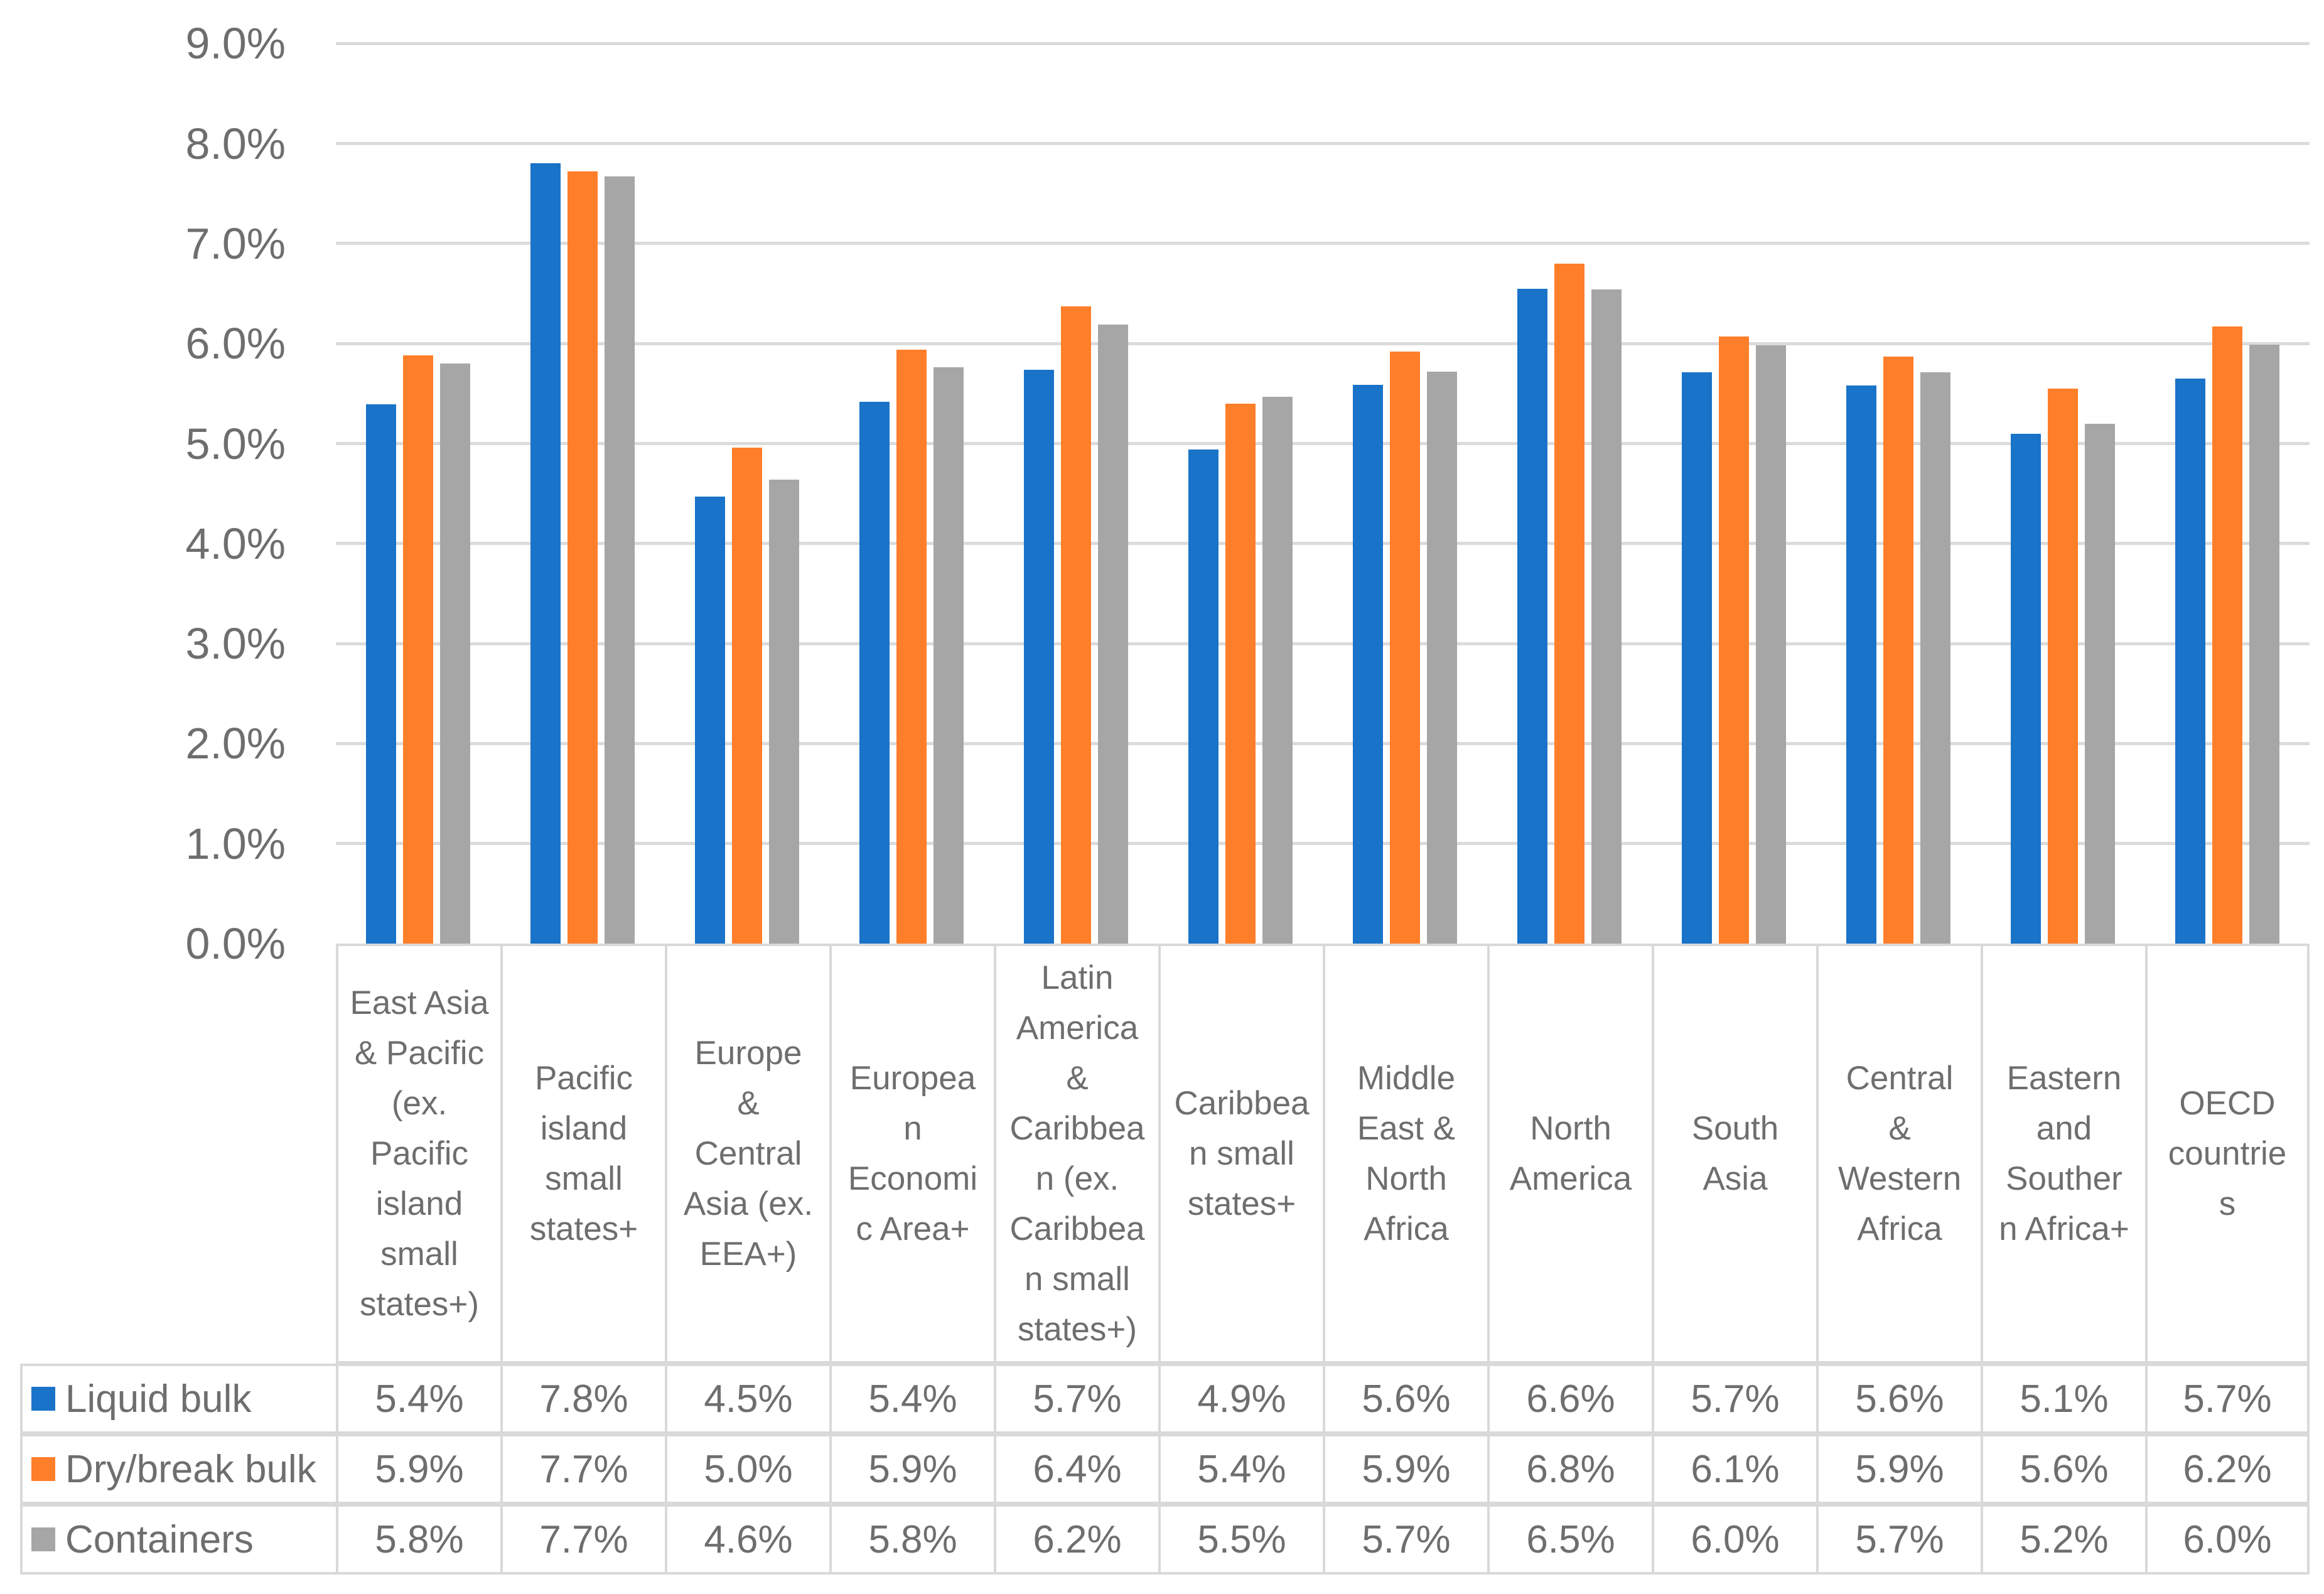 The height and width of the screenshot is (1594, 2324). I want to click on bar-containers-east-asia-pacific-ex-pacific-i, so click(455, 653).